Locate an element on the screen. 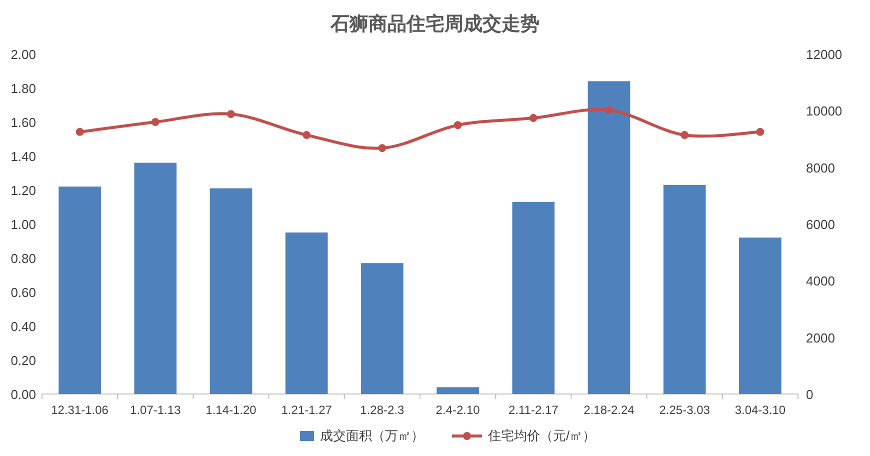 The height and width of the screenshot is (456, 870). y-tick-label: 1.60 is located at coordinates (23, 122).